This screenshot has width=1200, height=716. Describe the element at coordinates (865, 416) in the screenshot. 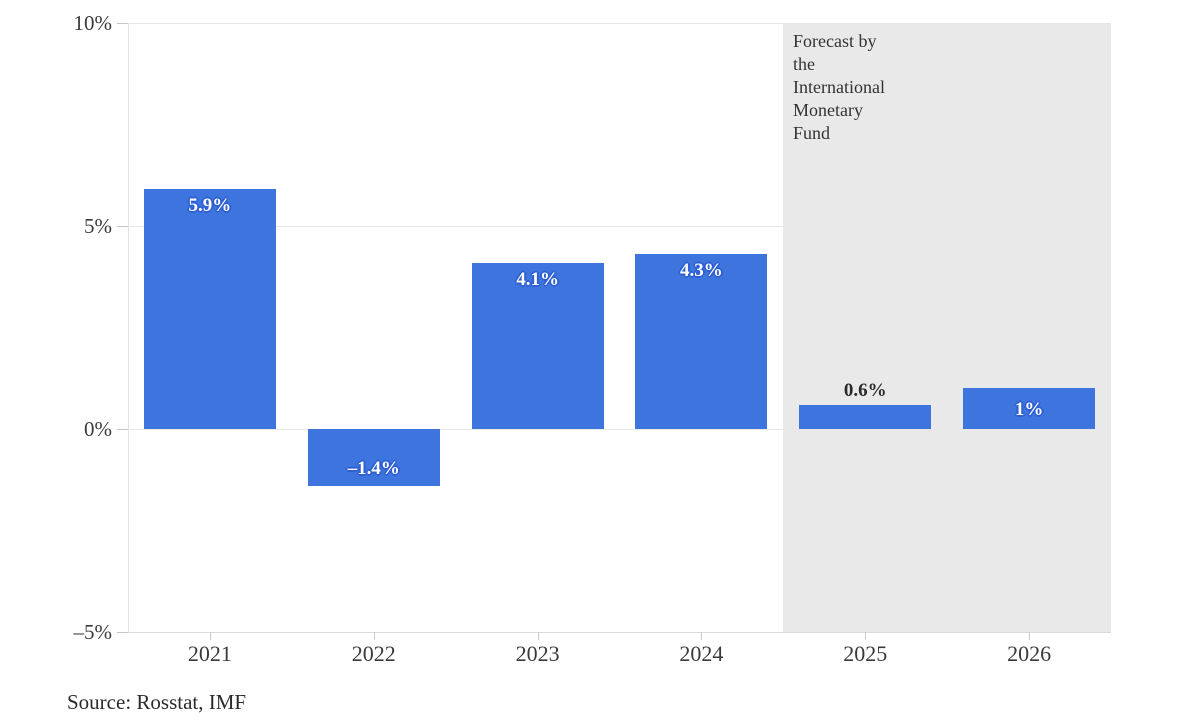

I see `bar-2025` at that location.